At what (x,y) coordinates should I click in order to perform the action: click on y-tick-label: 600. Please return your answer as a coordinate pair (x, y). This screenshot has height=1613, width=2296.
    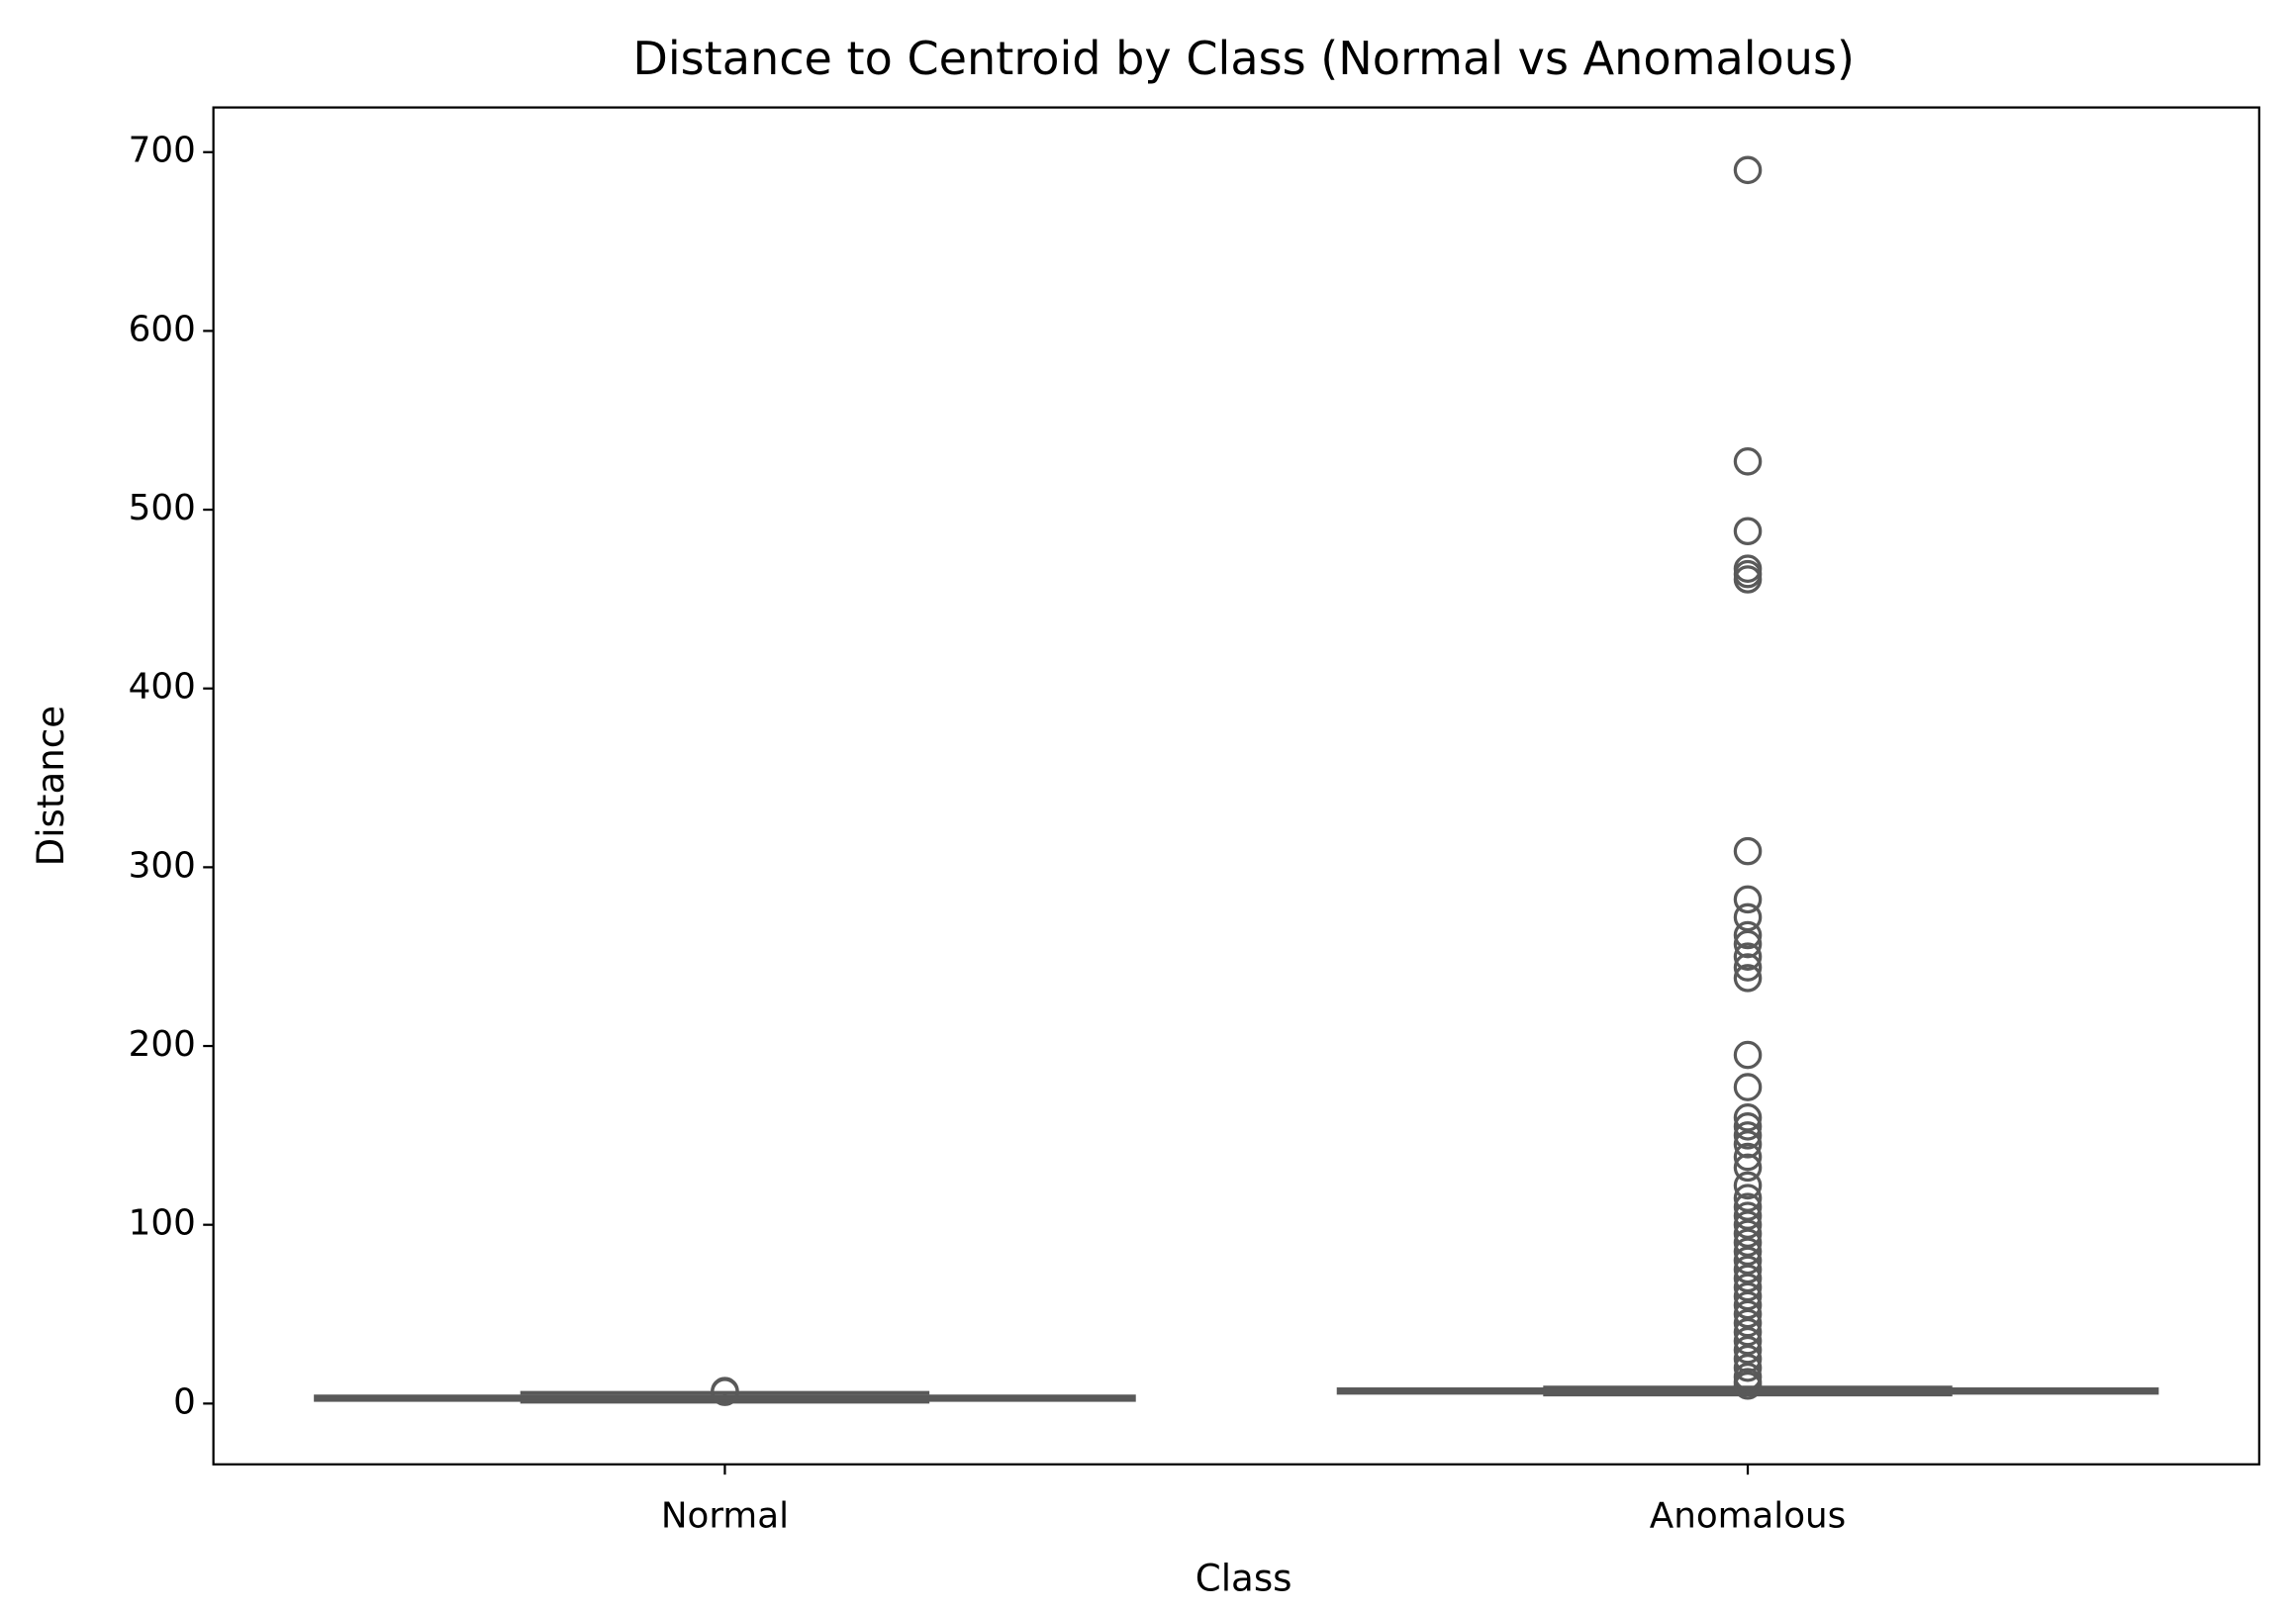
    Looking at the image, I should click on (162, 329).